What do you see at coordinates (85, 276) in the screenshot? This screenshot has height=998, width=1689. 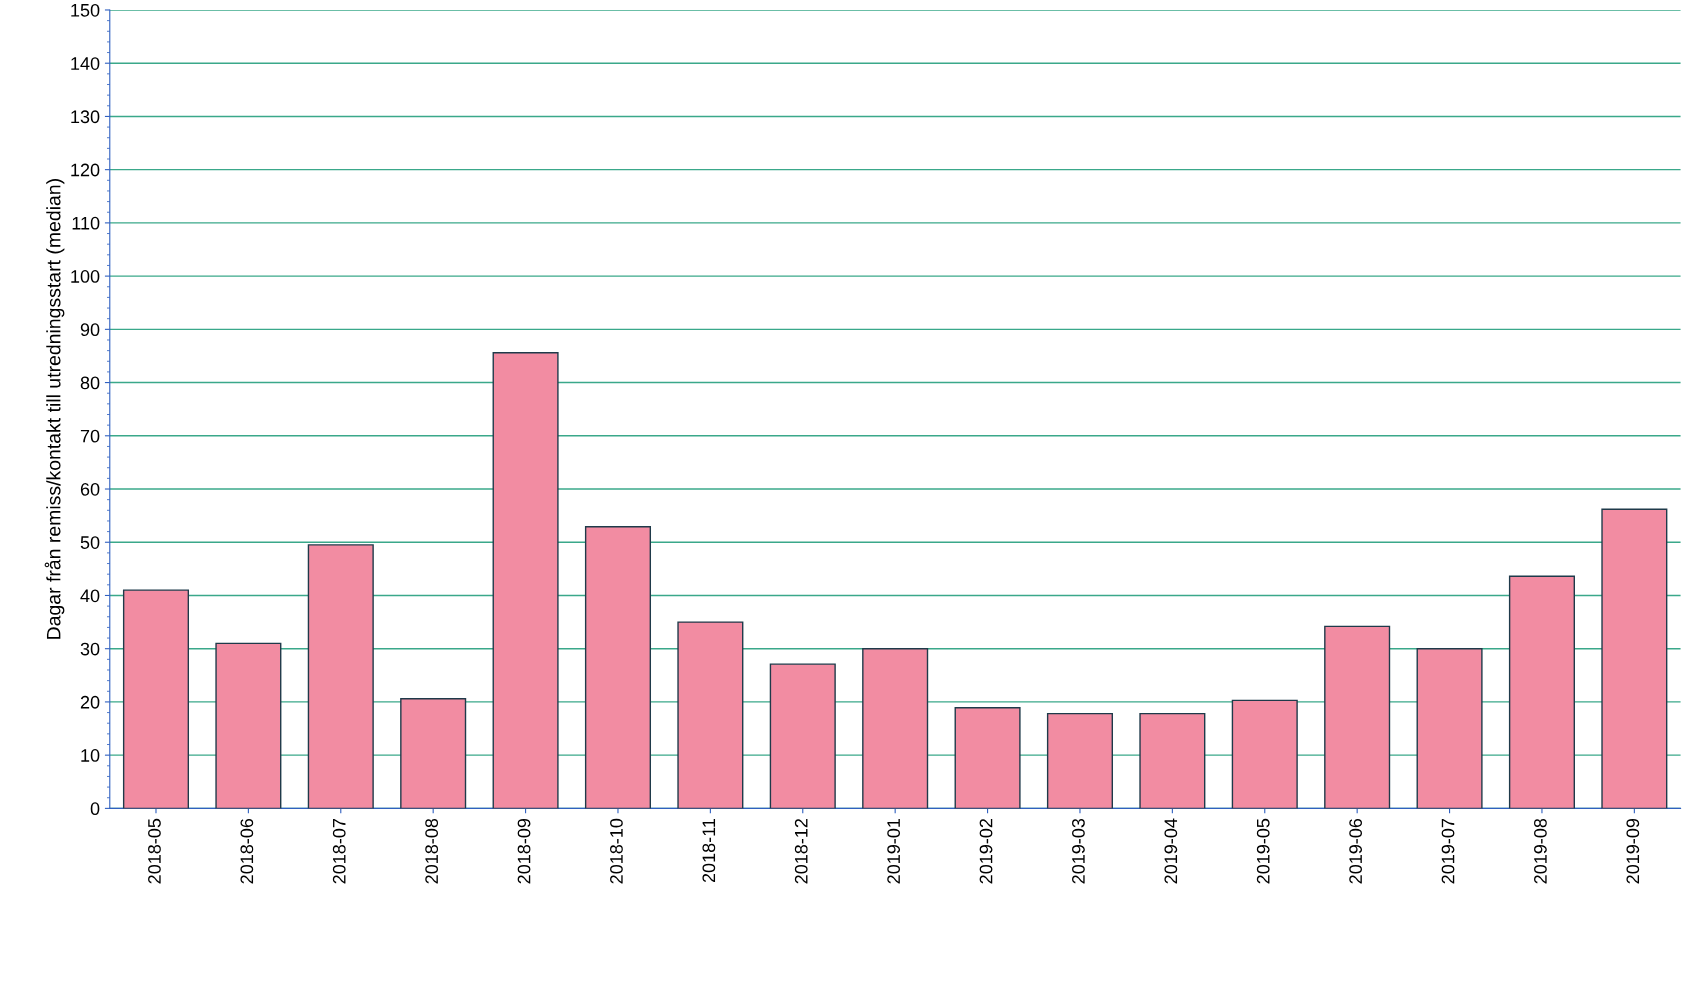 I see `y-tick-label: 100` at bounding box center [85, 276].